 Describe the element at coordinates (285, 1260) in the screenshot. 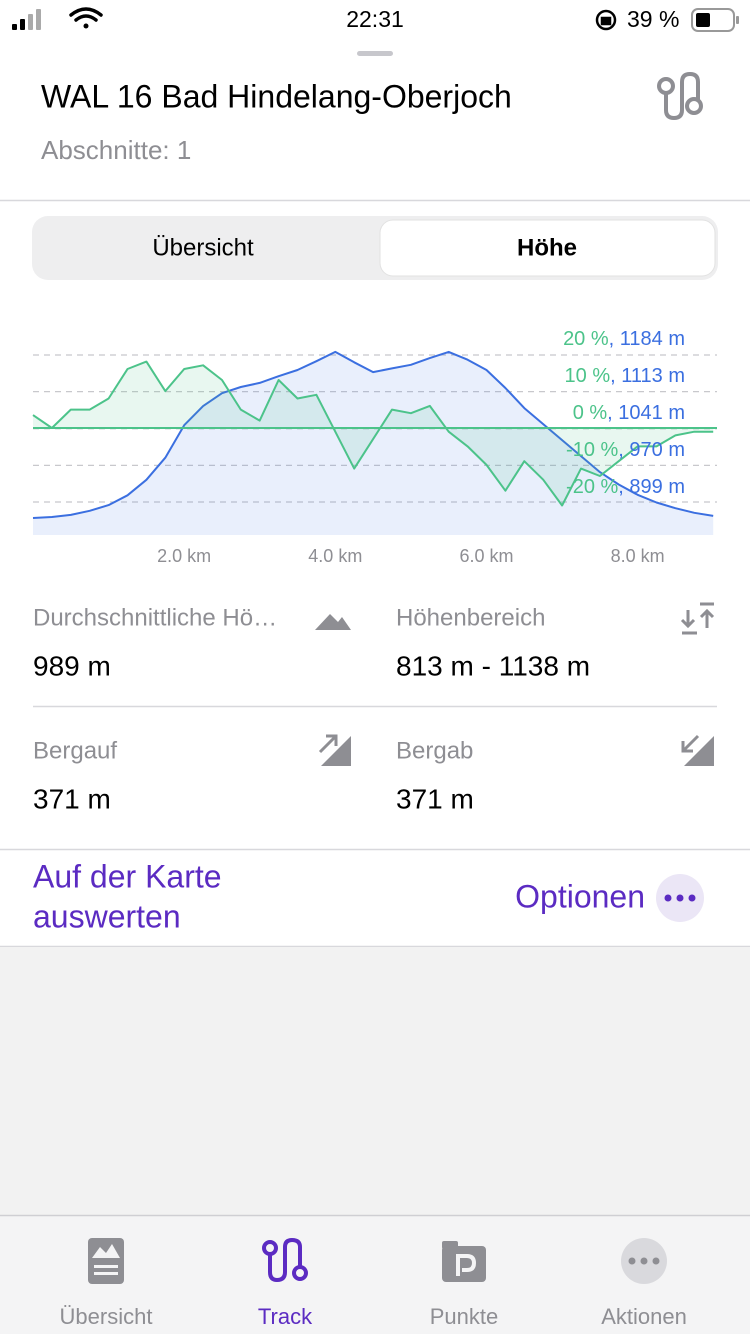

I see `tab-icon-track` at that location.